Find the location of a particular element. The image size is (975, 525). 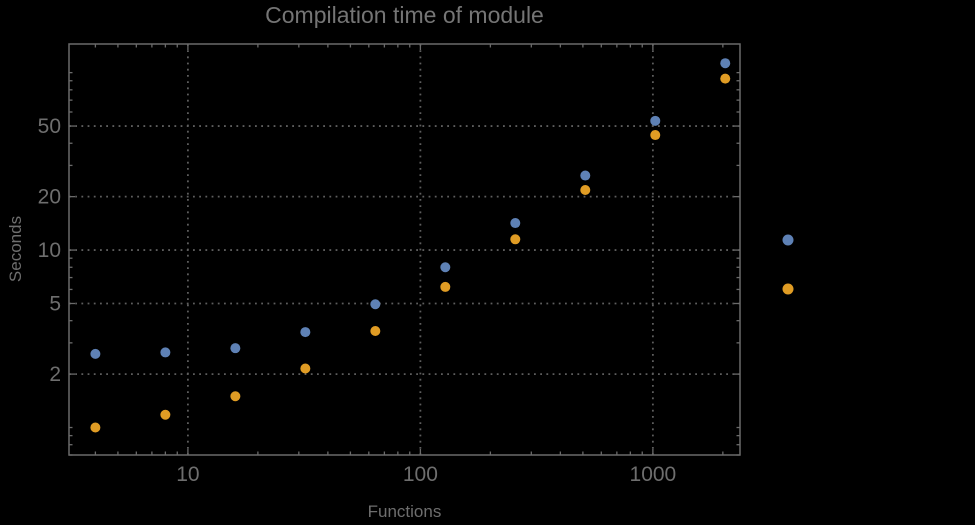

x-tick-label: 100 is located at coordinates (420, 474).